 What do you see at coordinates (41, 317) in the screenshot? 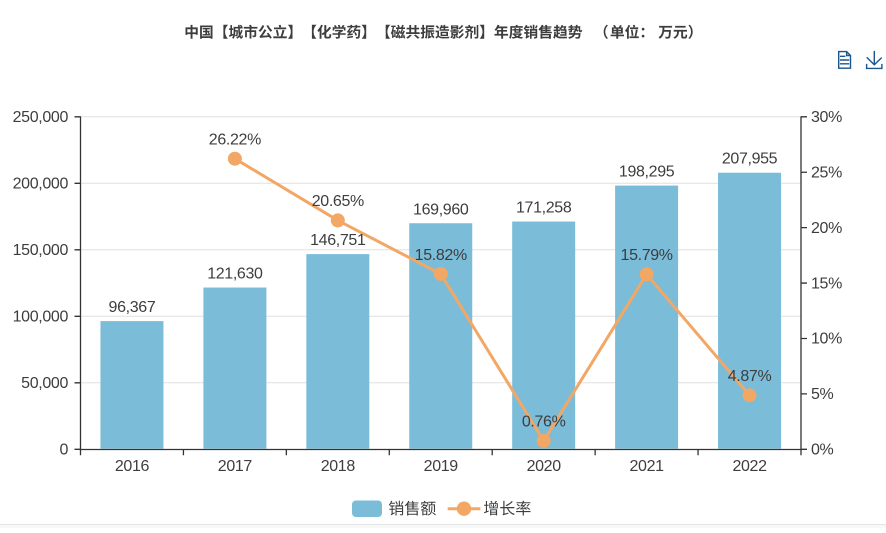
I see `svg-text: 100,000` at bounding box center [41, 317].